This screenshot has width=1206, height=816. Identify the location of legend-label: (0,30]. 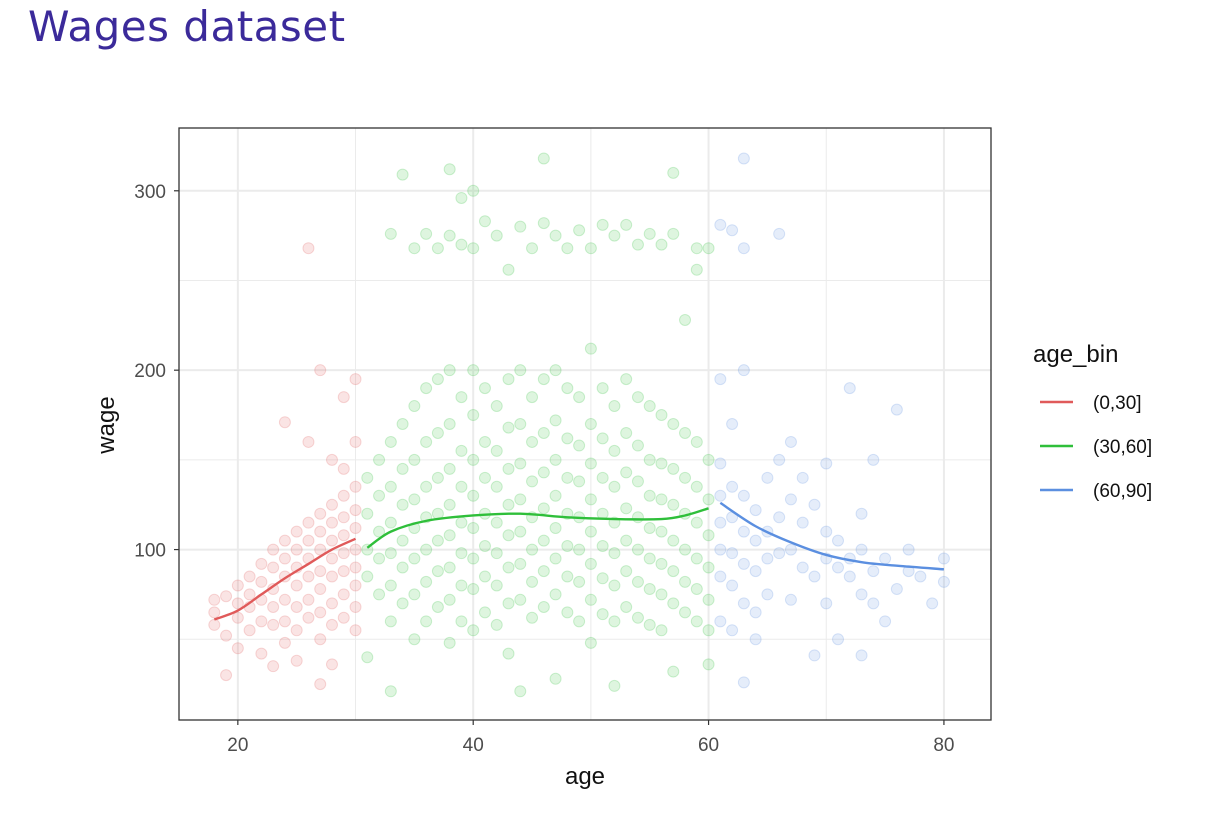
(1117, 403).